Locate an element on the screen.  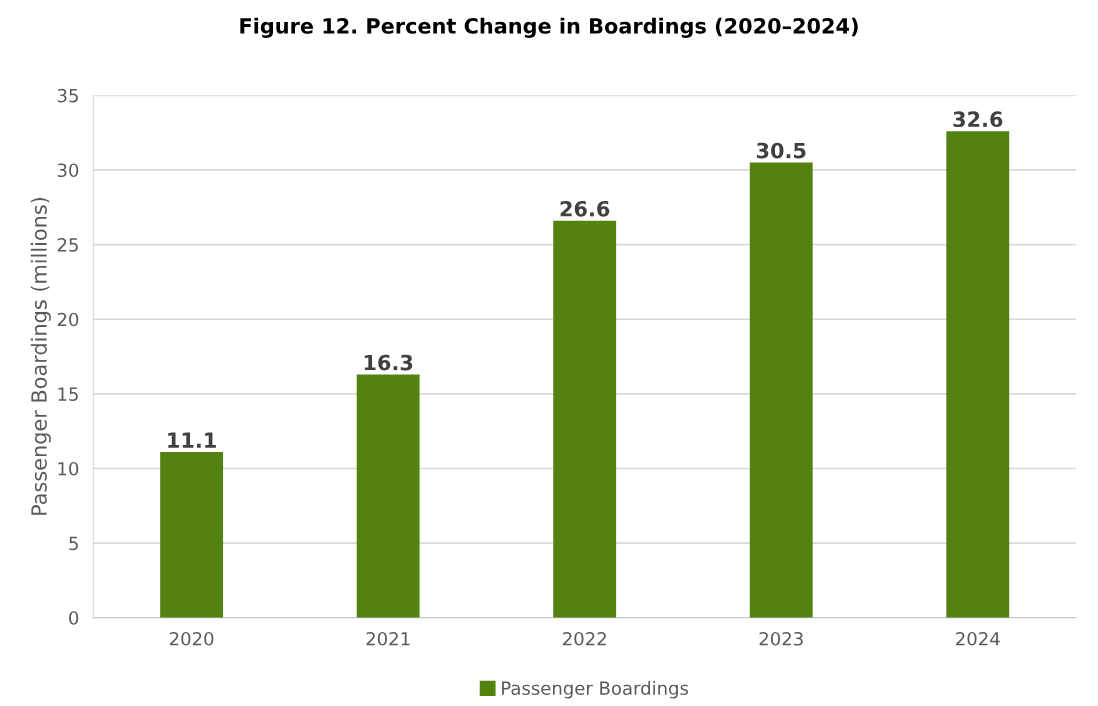
x-tick-label: 2021 is located at coordinates (388, 638).